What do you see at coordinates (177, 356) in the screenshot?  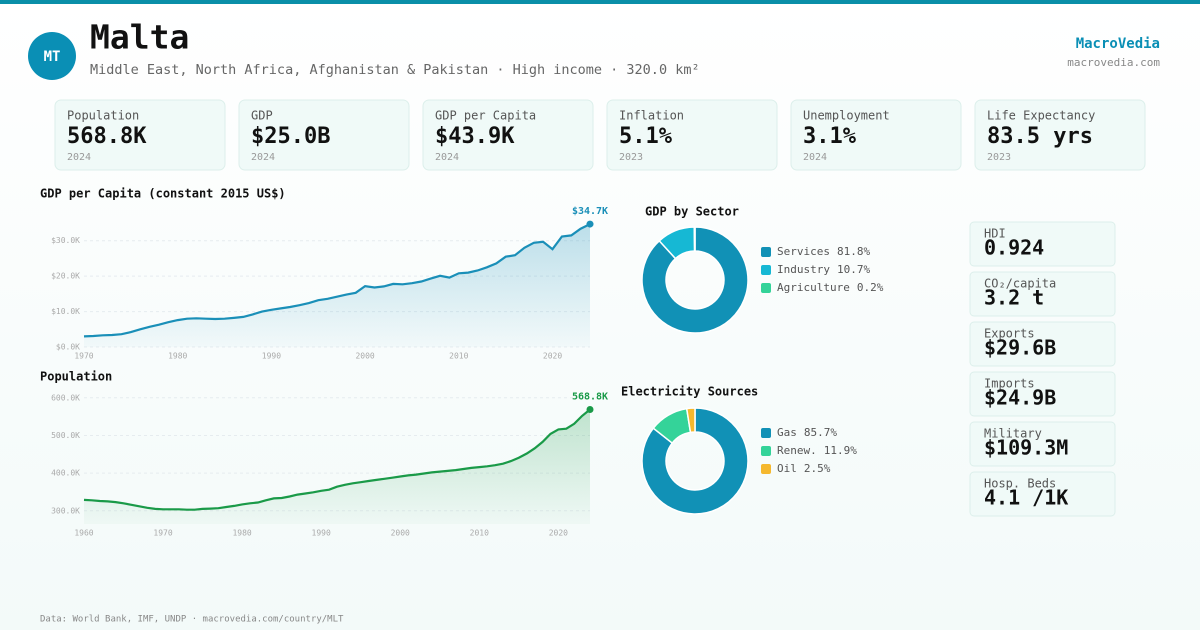 I see `x-tick-label: 1980` at bounding box center [177, 356].